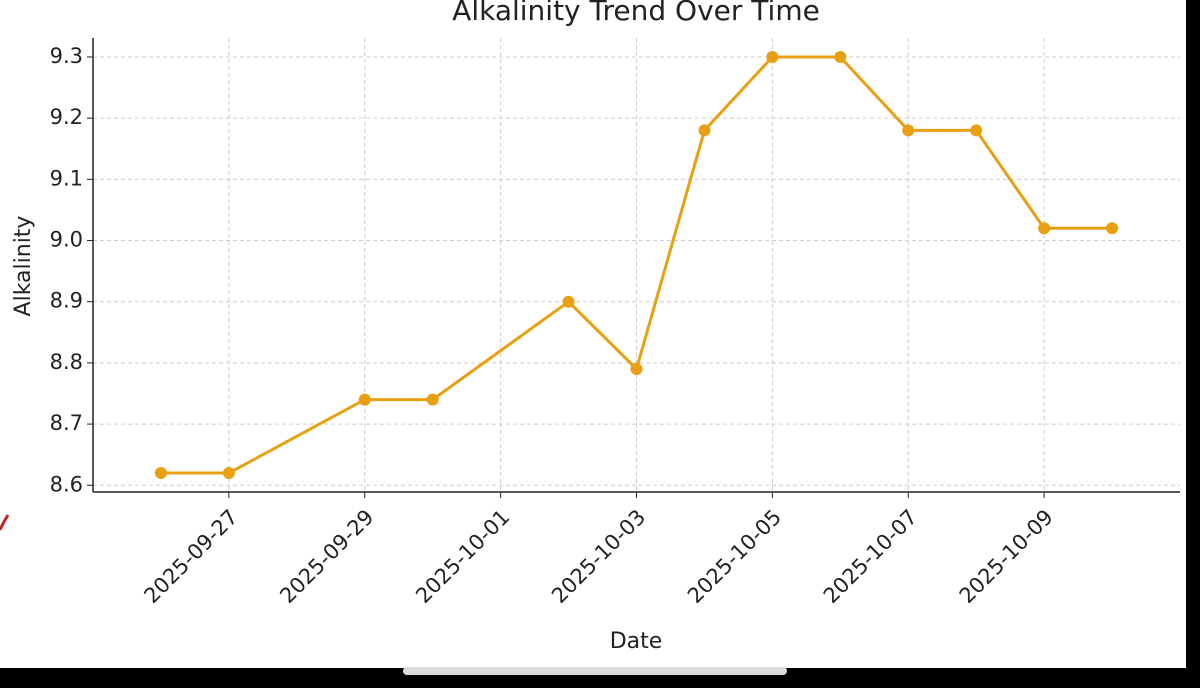 The height and width of the screenshot is (692, 1200). Describe the element at coordinates (23, 266) in the screenshot. I see `y-axis-label: Alkalinity` at that location.